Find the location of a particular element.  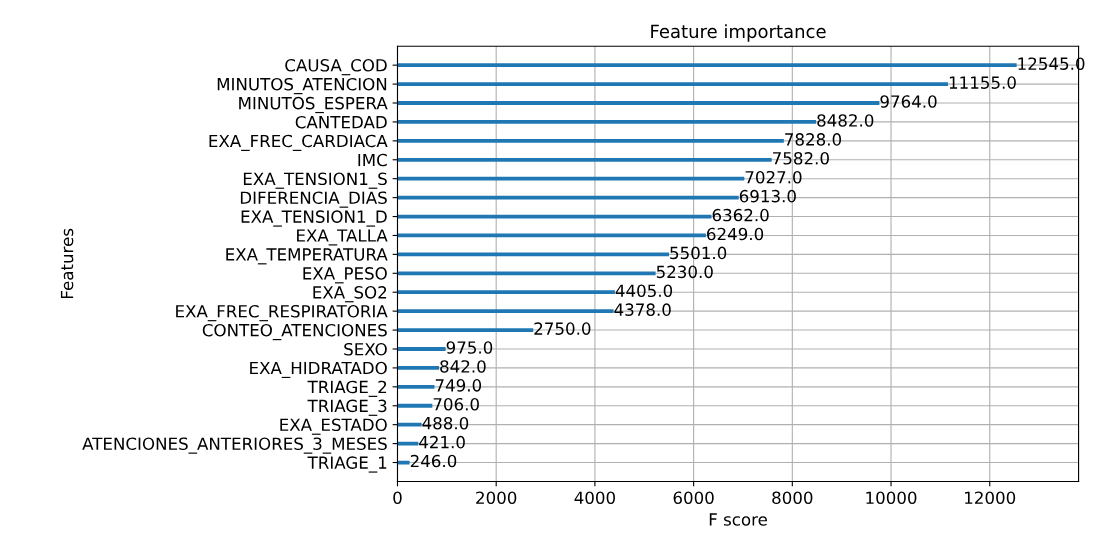

x-tick-label: 12000 is located at coordinates (990, 498).